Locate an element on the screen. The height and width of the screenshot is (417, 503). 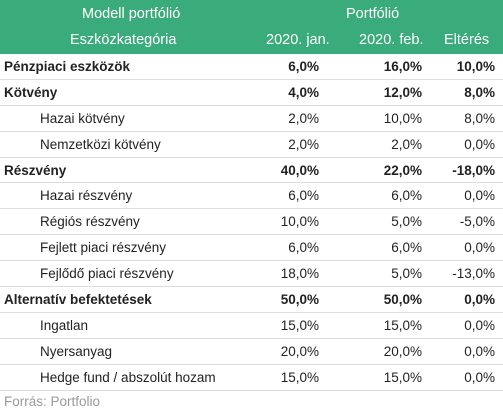
table-row: Kötvény 4,0% 12,0% 8,0% is located at coordinates (251, 93).